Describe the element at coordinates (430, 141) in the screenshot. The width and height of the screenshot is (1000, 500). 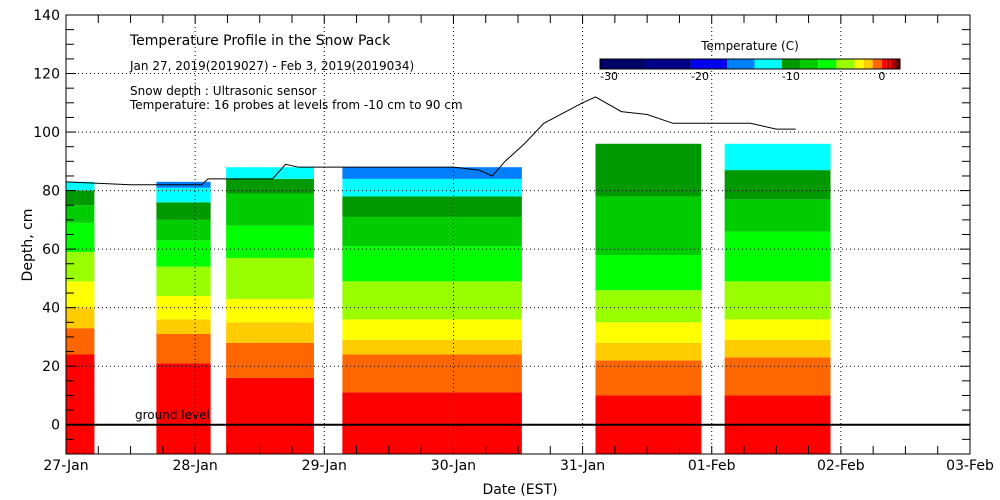
I see `snow-depth-polyline` at that location.